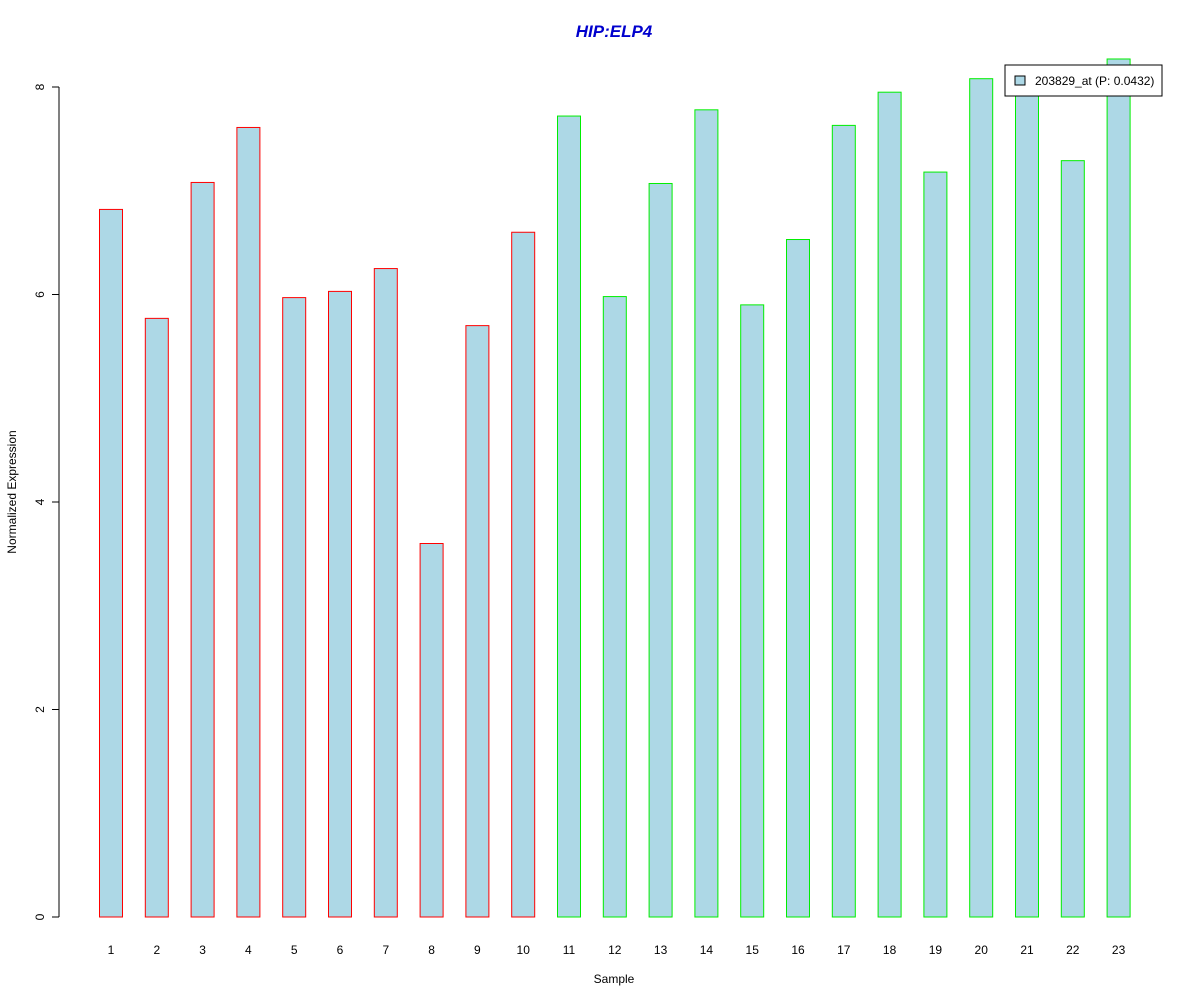 Image resolution: width=1200 pixels, height=1000 pixels. I want to click on x-tick-label: 5, so click(294, 950).